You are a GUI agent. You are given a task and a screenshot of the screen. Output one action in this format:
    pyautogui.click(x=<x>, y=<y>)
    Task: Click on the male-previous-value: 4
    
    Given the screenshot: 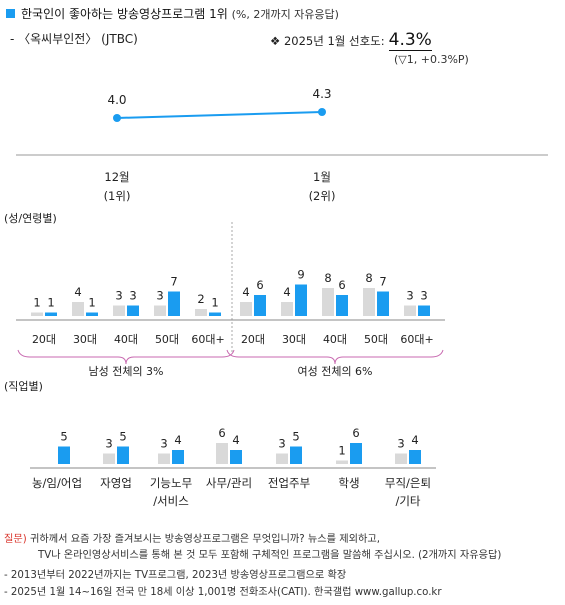 What is the action you would take?
    pyautogui.click(x=77, y=292)
    